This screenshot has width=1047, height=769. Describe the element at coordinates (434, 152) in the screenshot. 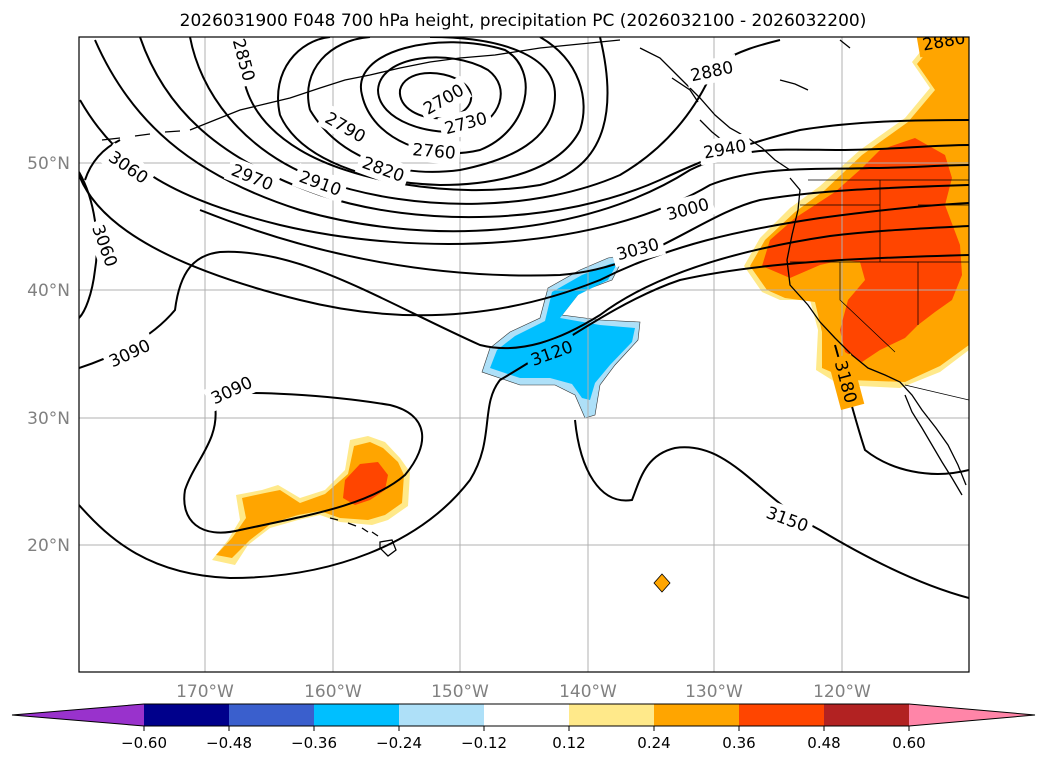

I see `contour-label: 2760` at that location.